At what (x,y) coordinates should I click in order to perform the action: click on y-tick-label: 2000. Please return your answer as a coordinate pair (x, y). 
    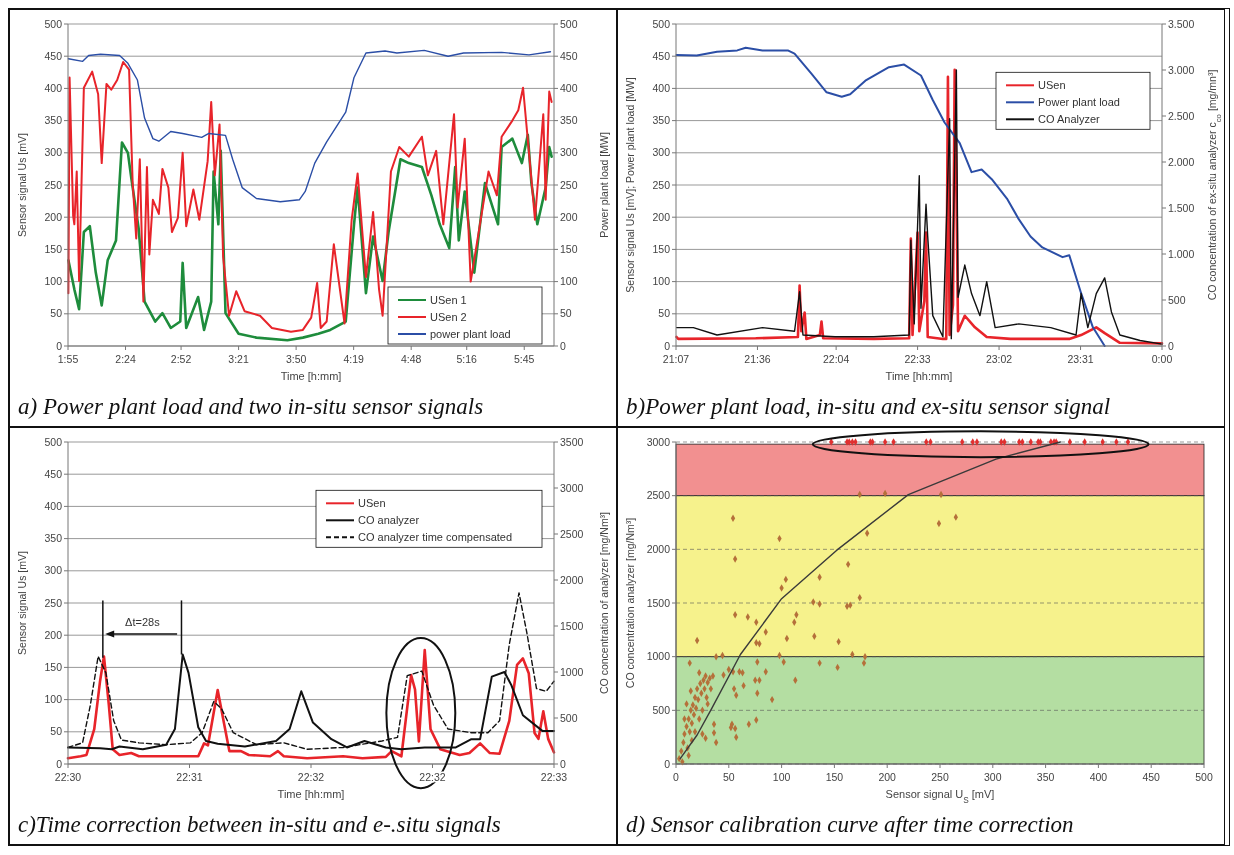
    Looking at the image, I should click on (658, 549).